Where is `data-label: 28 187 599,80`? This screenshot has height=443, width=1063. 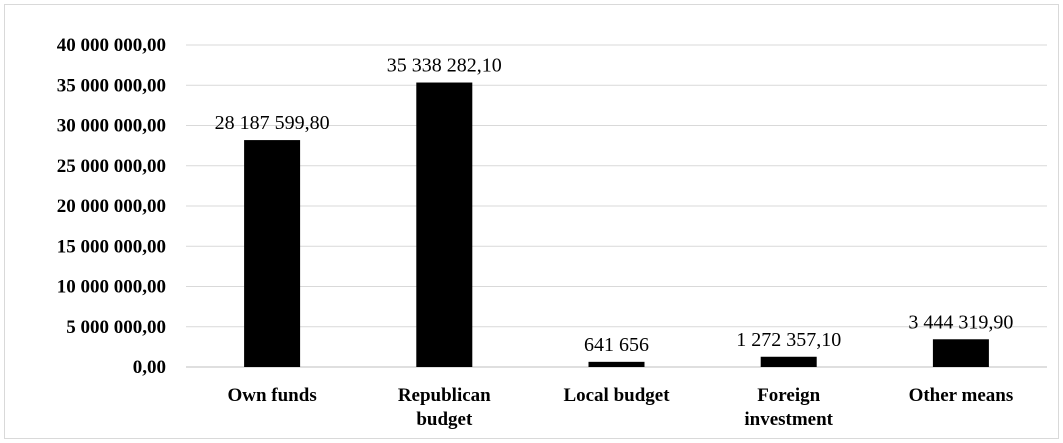
data-label: 28 187 599,80 is located at coordinates (272, 123).